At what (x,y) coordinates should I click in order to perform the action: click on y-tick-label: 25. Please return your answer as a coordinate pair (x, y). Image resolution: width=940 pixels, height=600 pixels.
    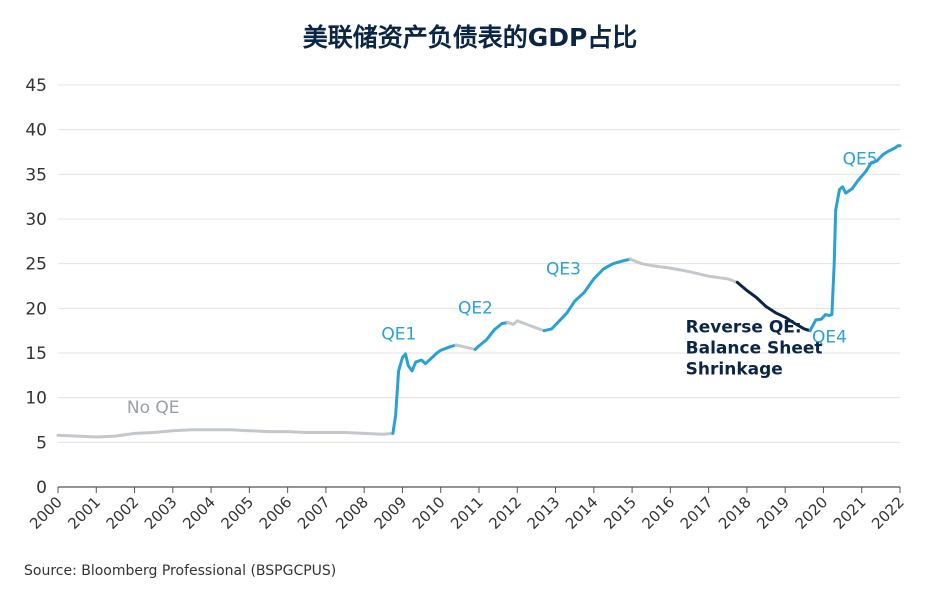
    Looking at the image, I should click on (36, 265).